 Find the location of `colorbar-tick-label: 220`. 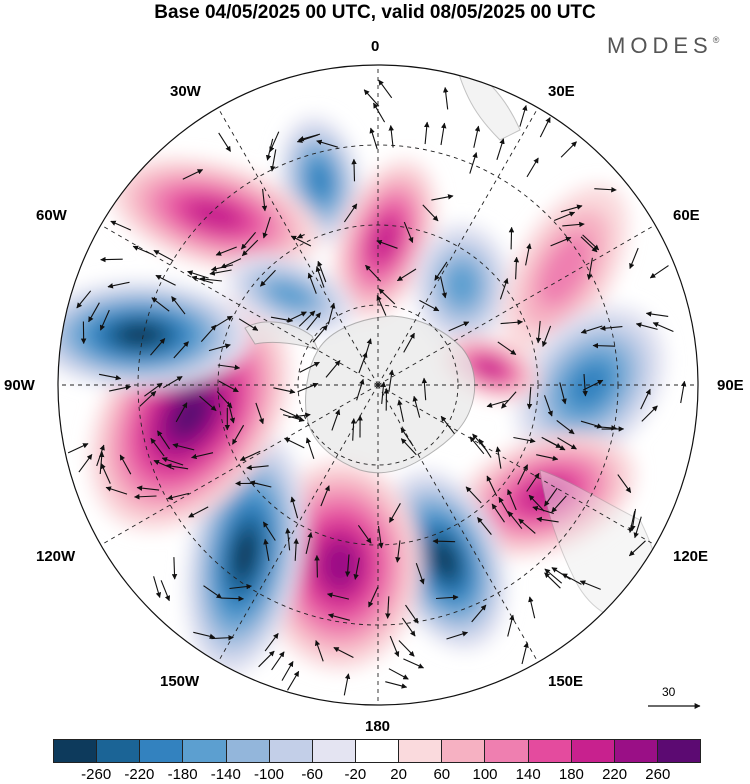

colorbar-tick-label: 220 is located at coordinates (614, 774).